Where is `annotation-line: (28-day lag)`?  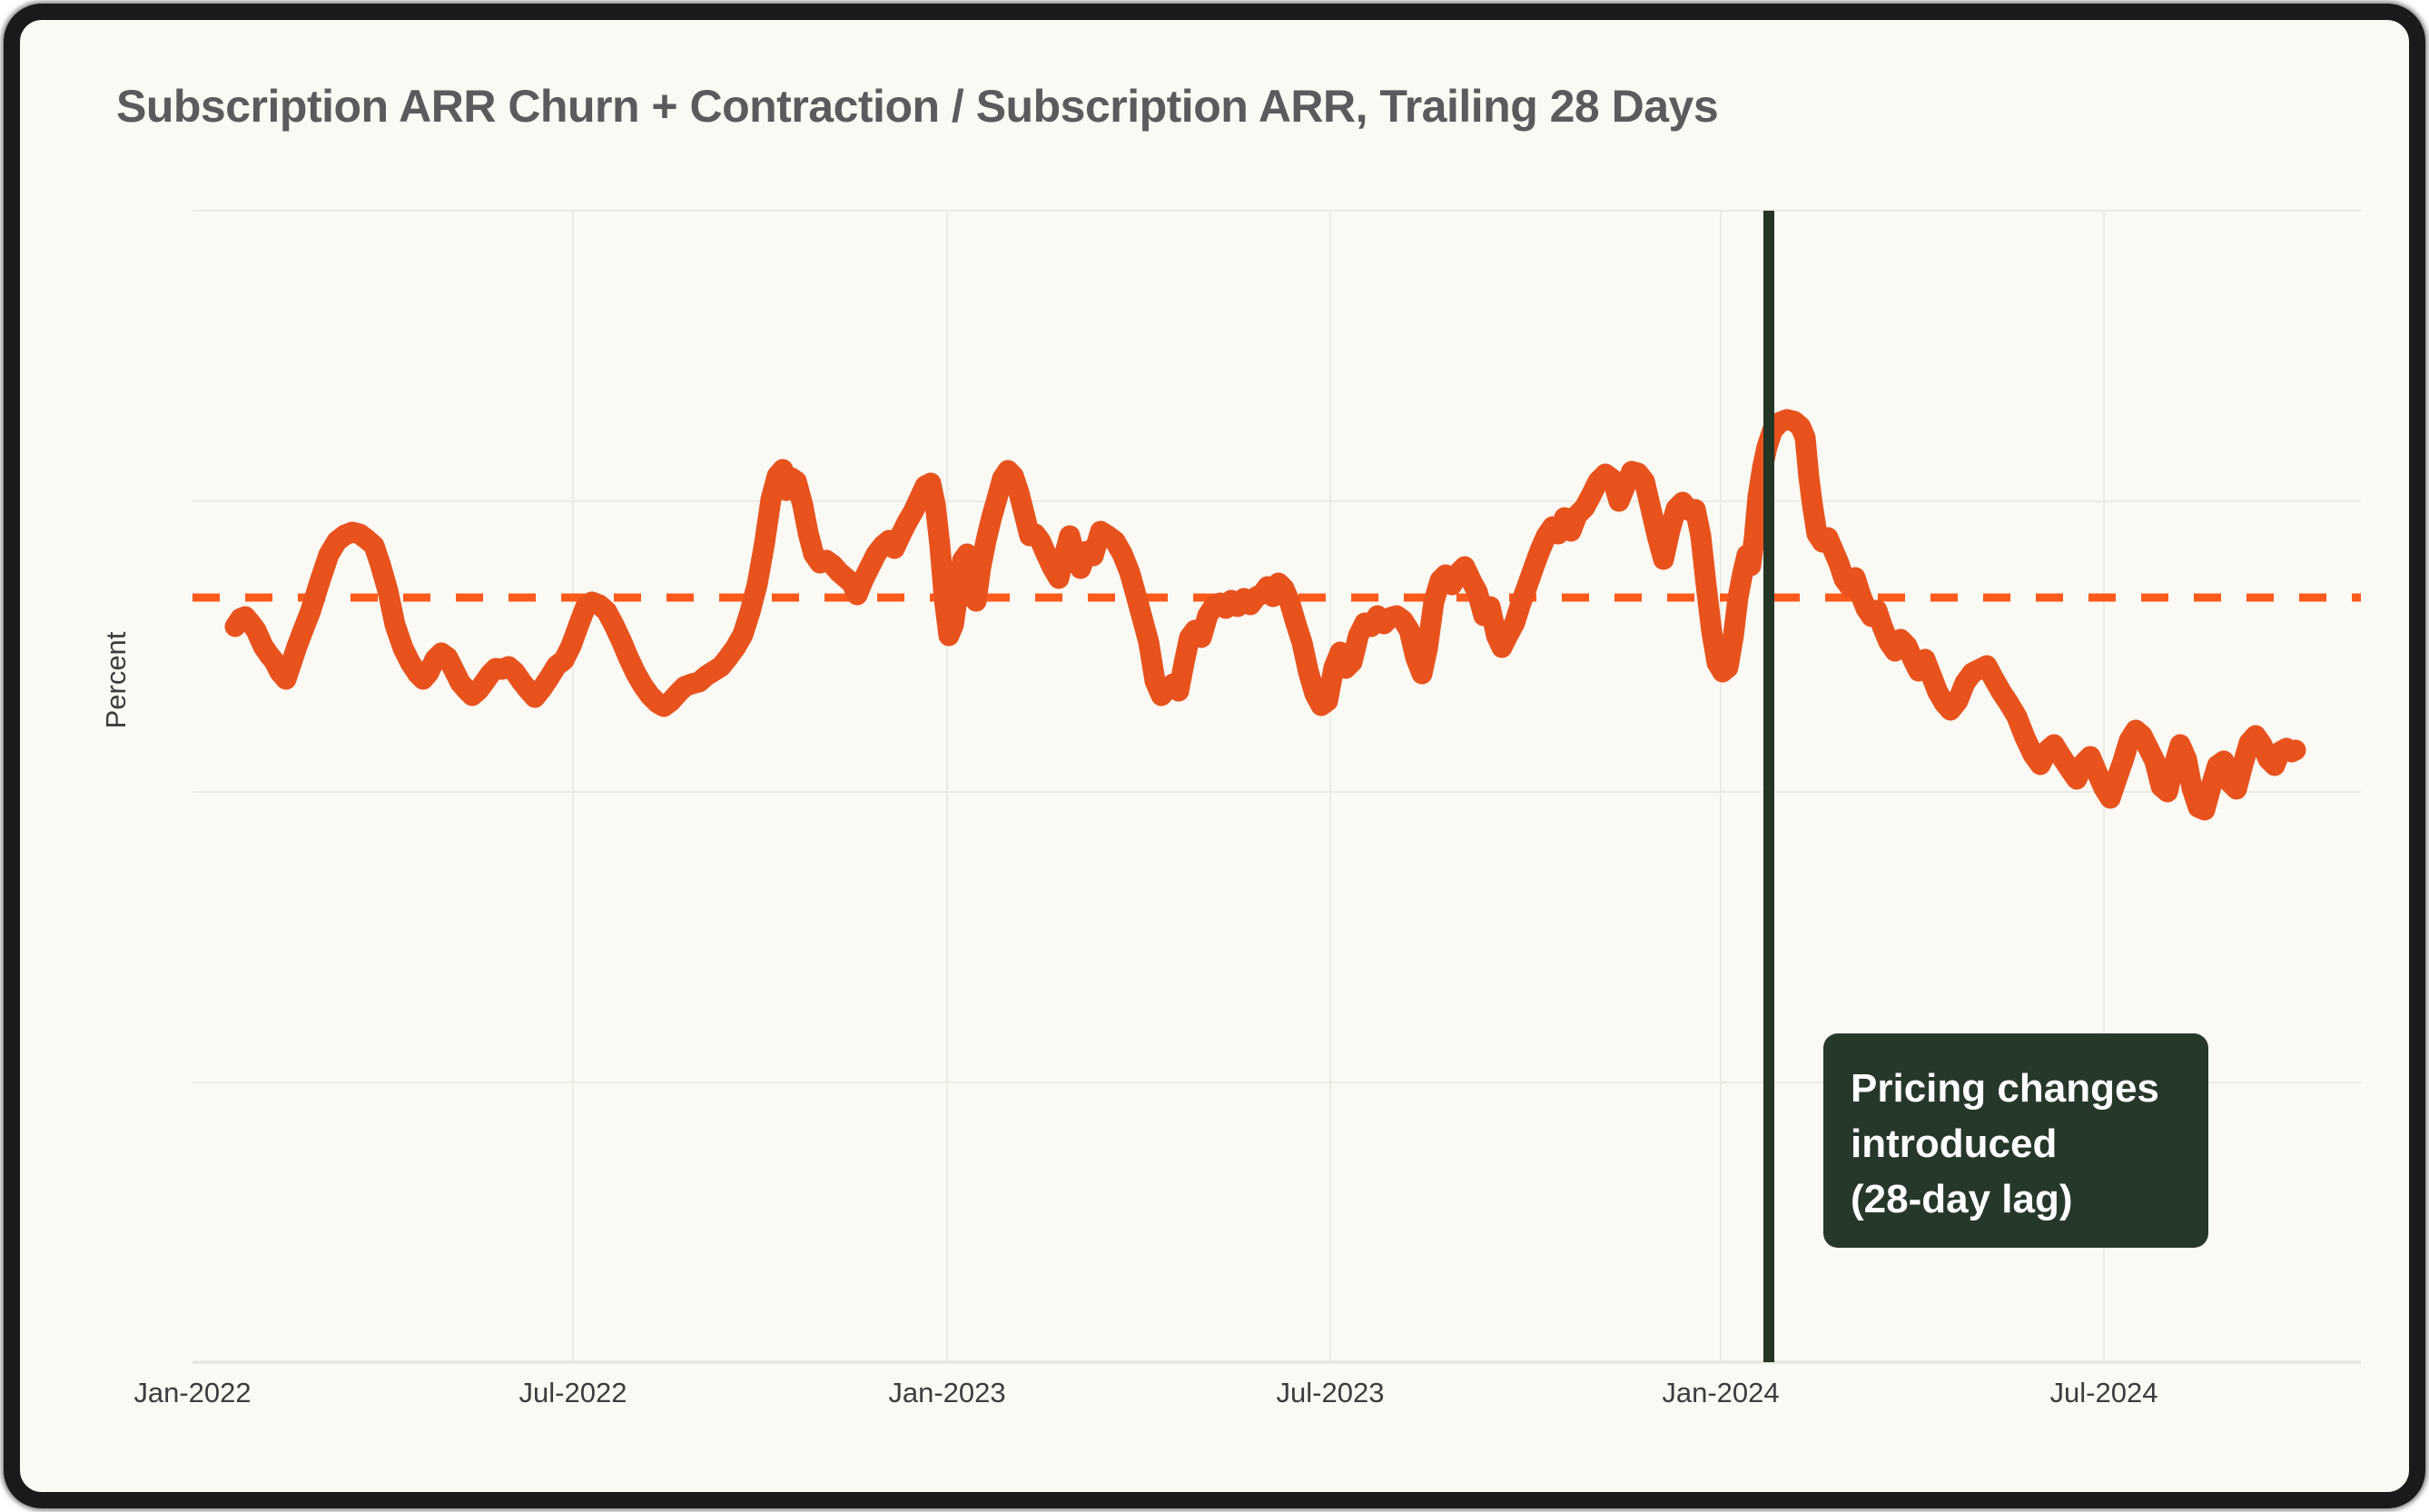 annotation-line: (28-day lag) is located at coordinates (1962, 1199).